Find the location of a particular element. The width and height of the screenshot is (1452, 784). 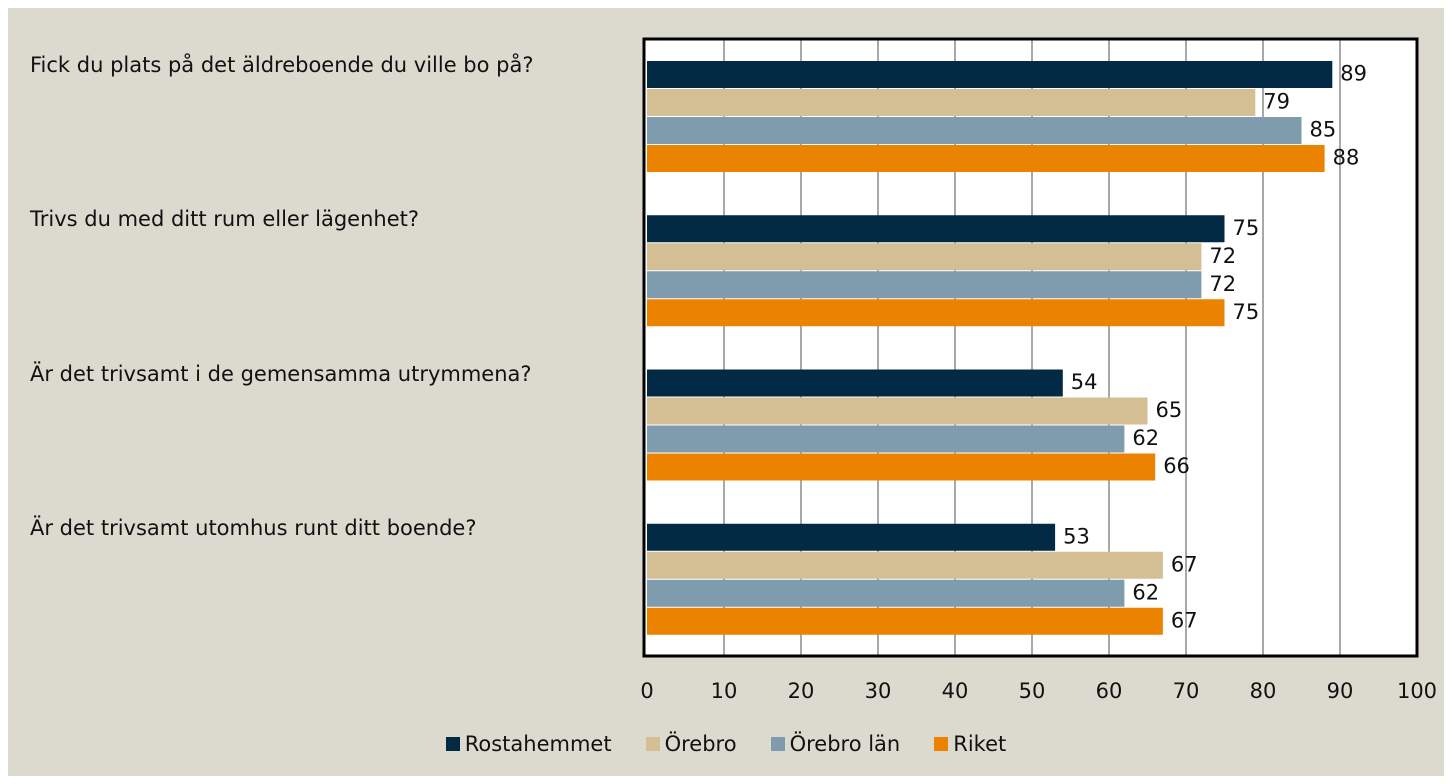

legend-item: Rostahemmet is located at coordinates (528, 744).